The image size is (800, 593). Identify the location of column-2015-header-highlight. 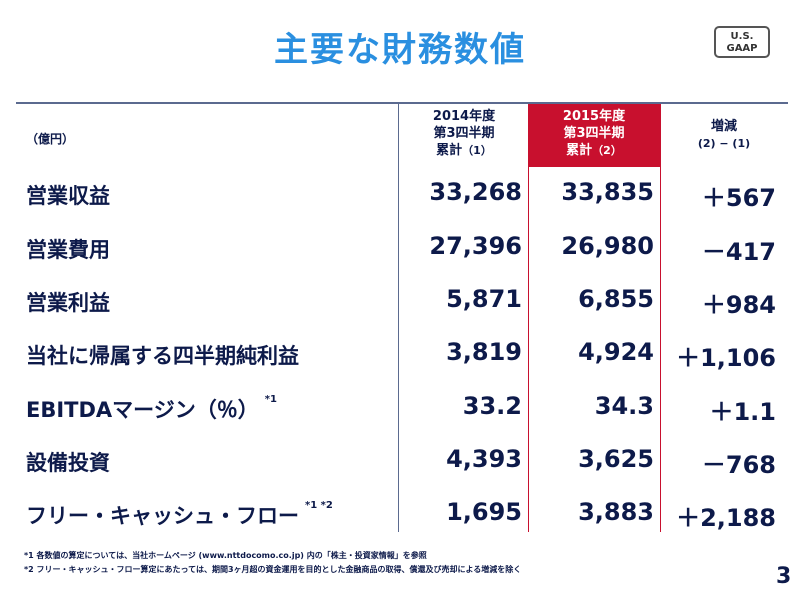
(594, 135).